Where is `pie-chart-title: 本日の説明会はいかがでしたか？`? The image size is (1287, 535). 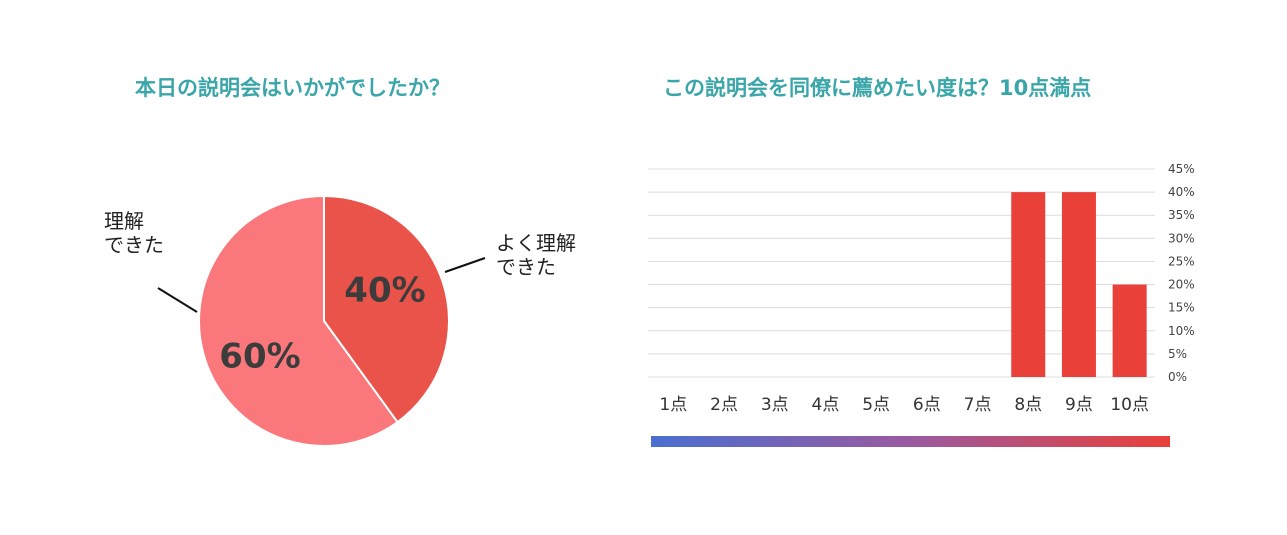 pie-chart-title: 本日の説明会はいかがでしたか？ is located at coordinates (292, 88).